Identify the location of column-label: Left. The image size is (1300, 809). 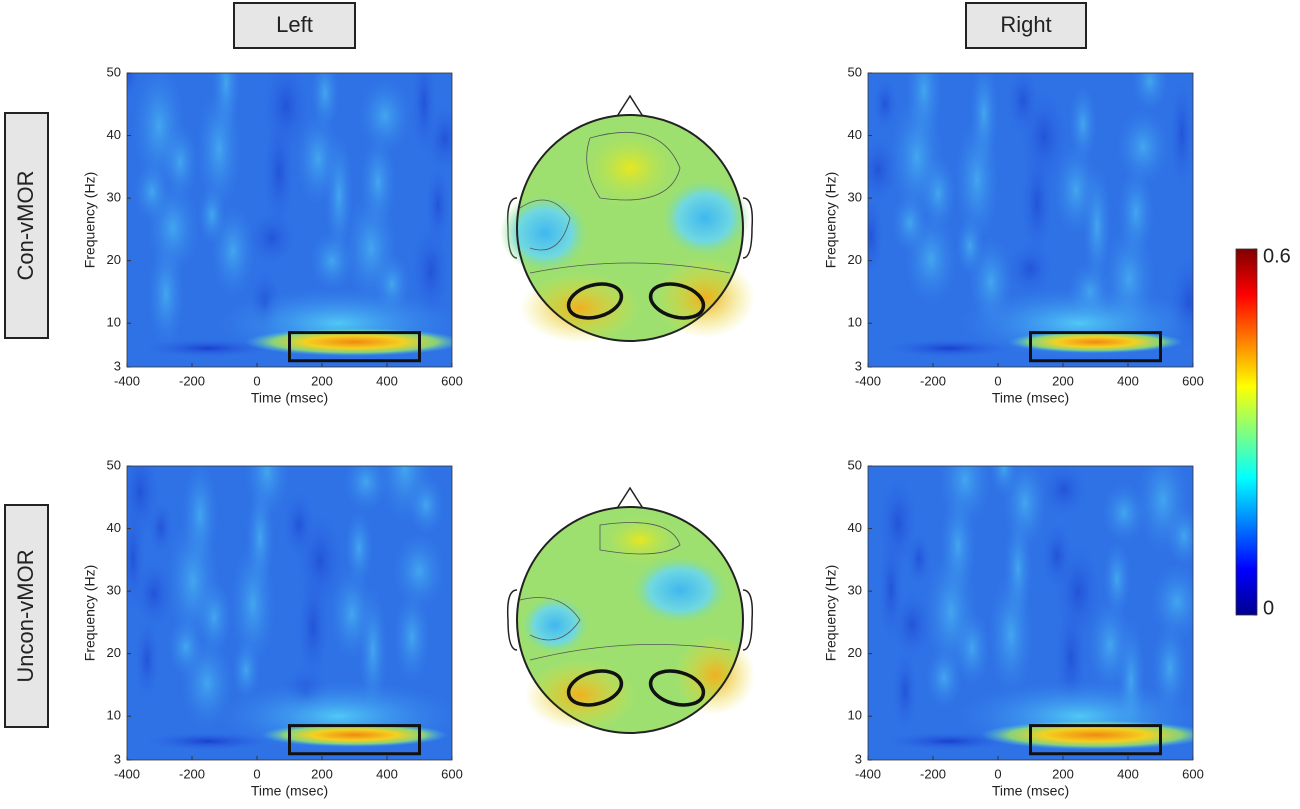
(294, 24).